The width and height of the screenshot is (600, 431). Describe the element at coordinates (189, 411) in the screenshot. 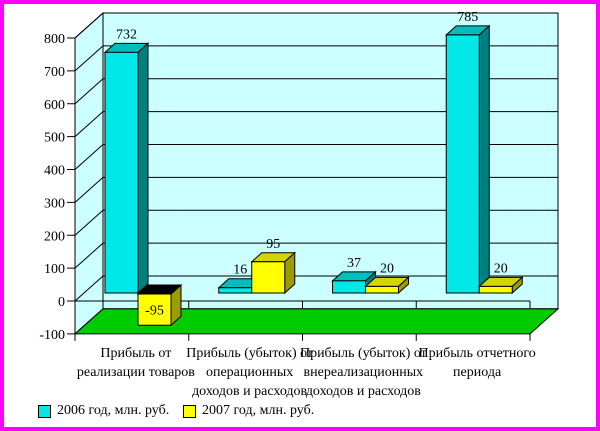

I see `legend-swatch-2007` at that location.